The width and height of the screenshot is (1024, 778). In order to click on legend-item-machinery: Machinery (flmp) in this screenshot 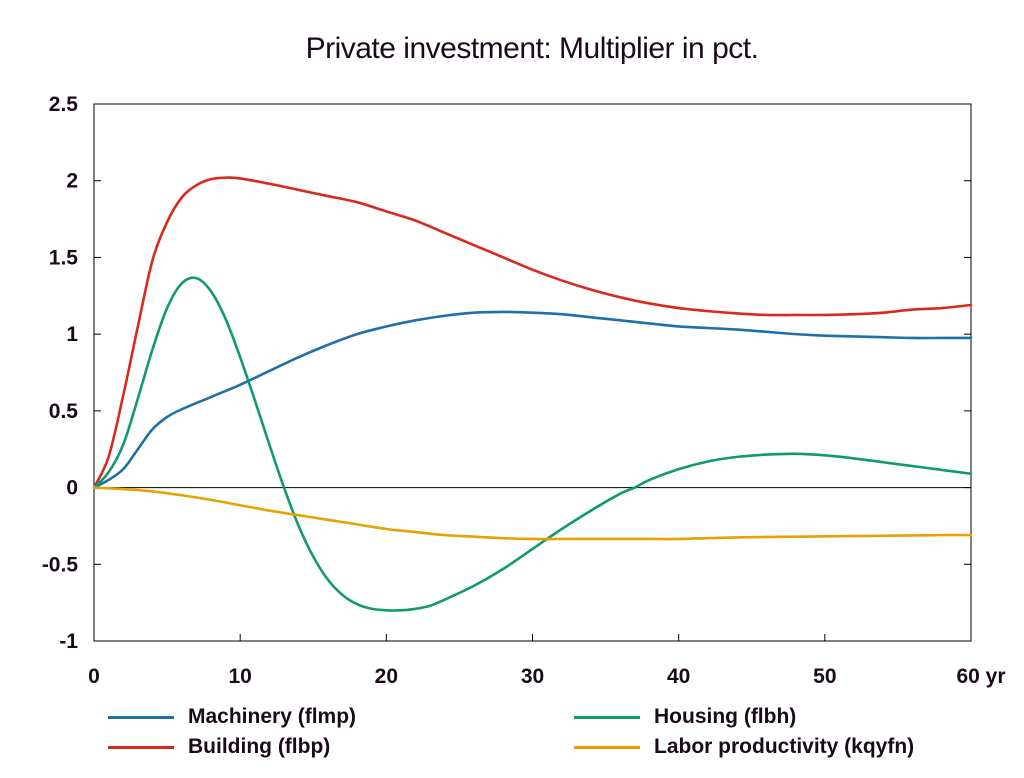, I will do `click(232, 717)`.